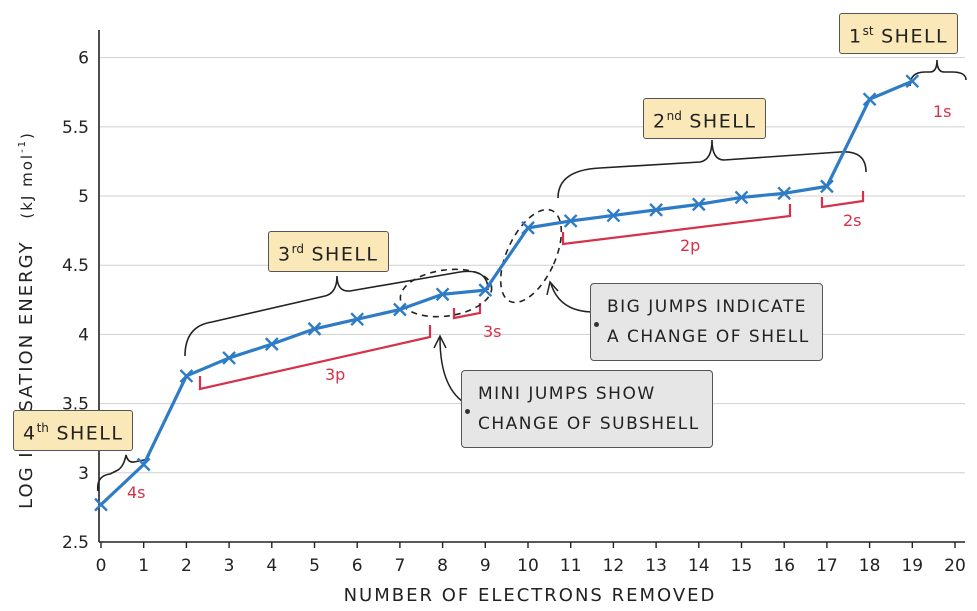  I want to click on second-shell-sup: nd, so click(674, 116).